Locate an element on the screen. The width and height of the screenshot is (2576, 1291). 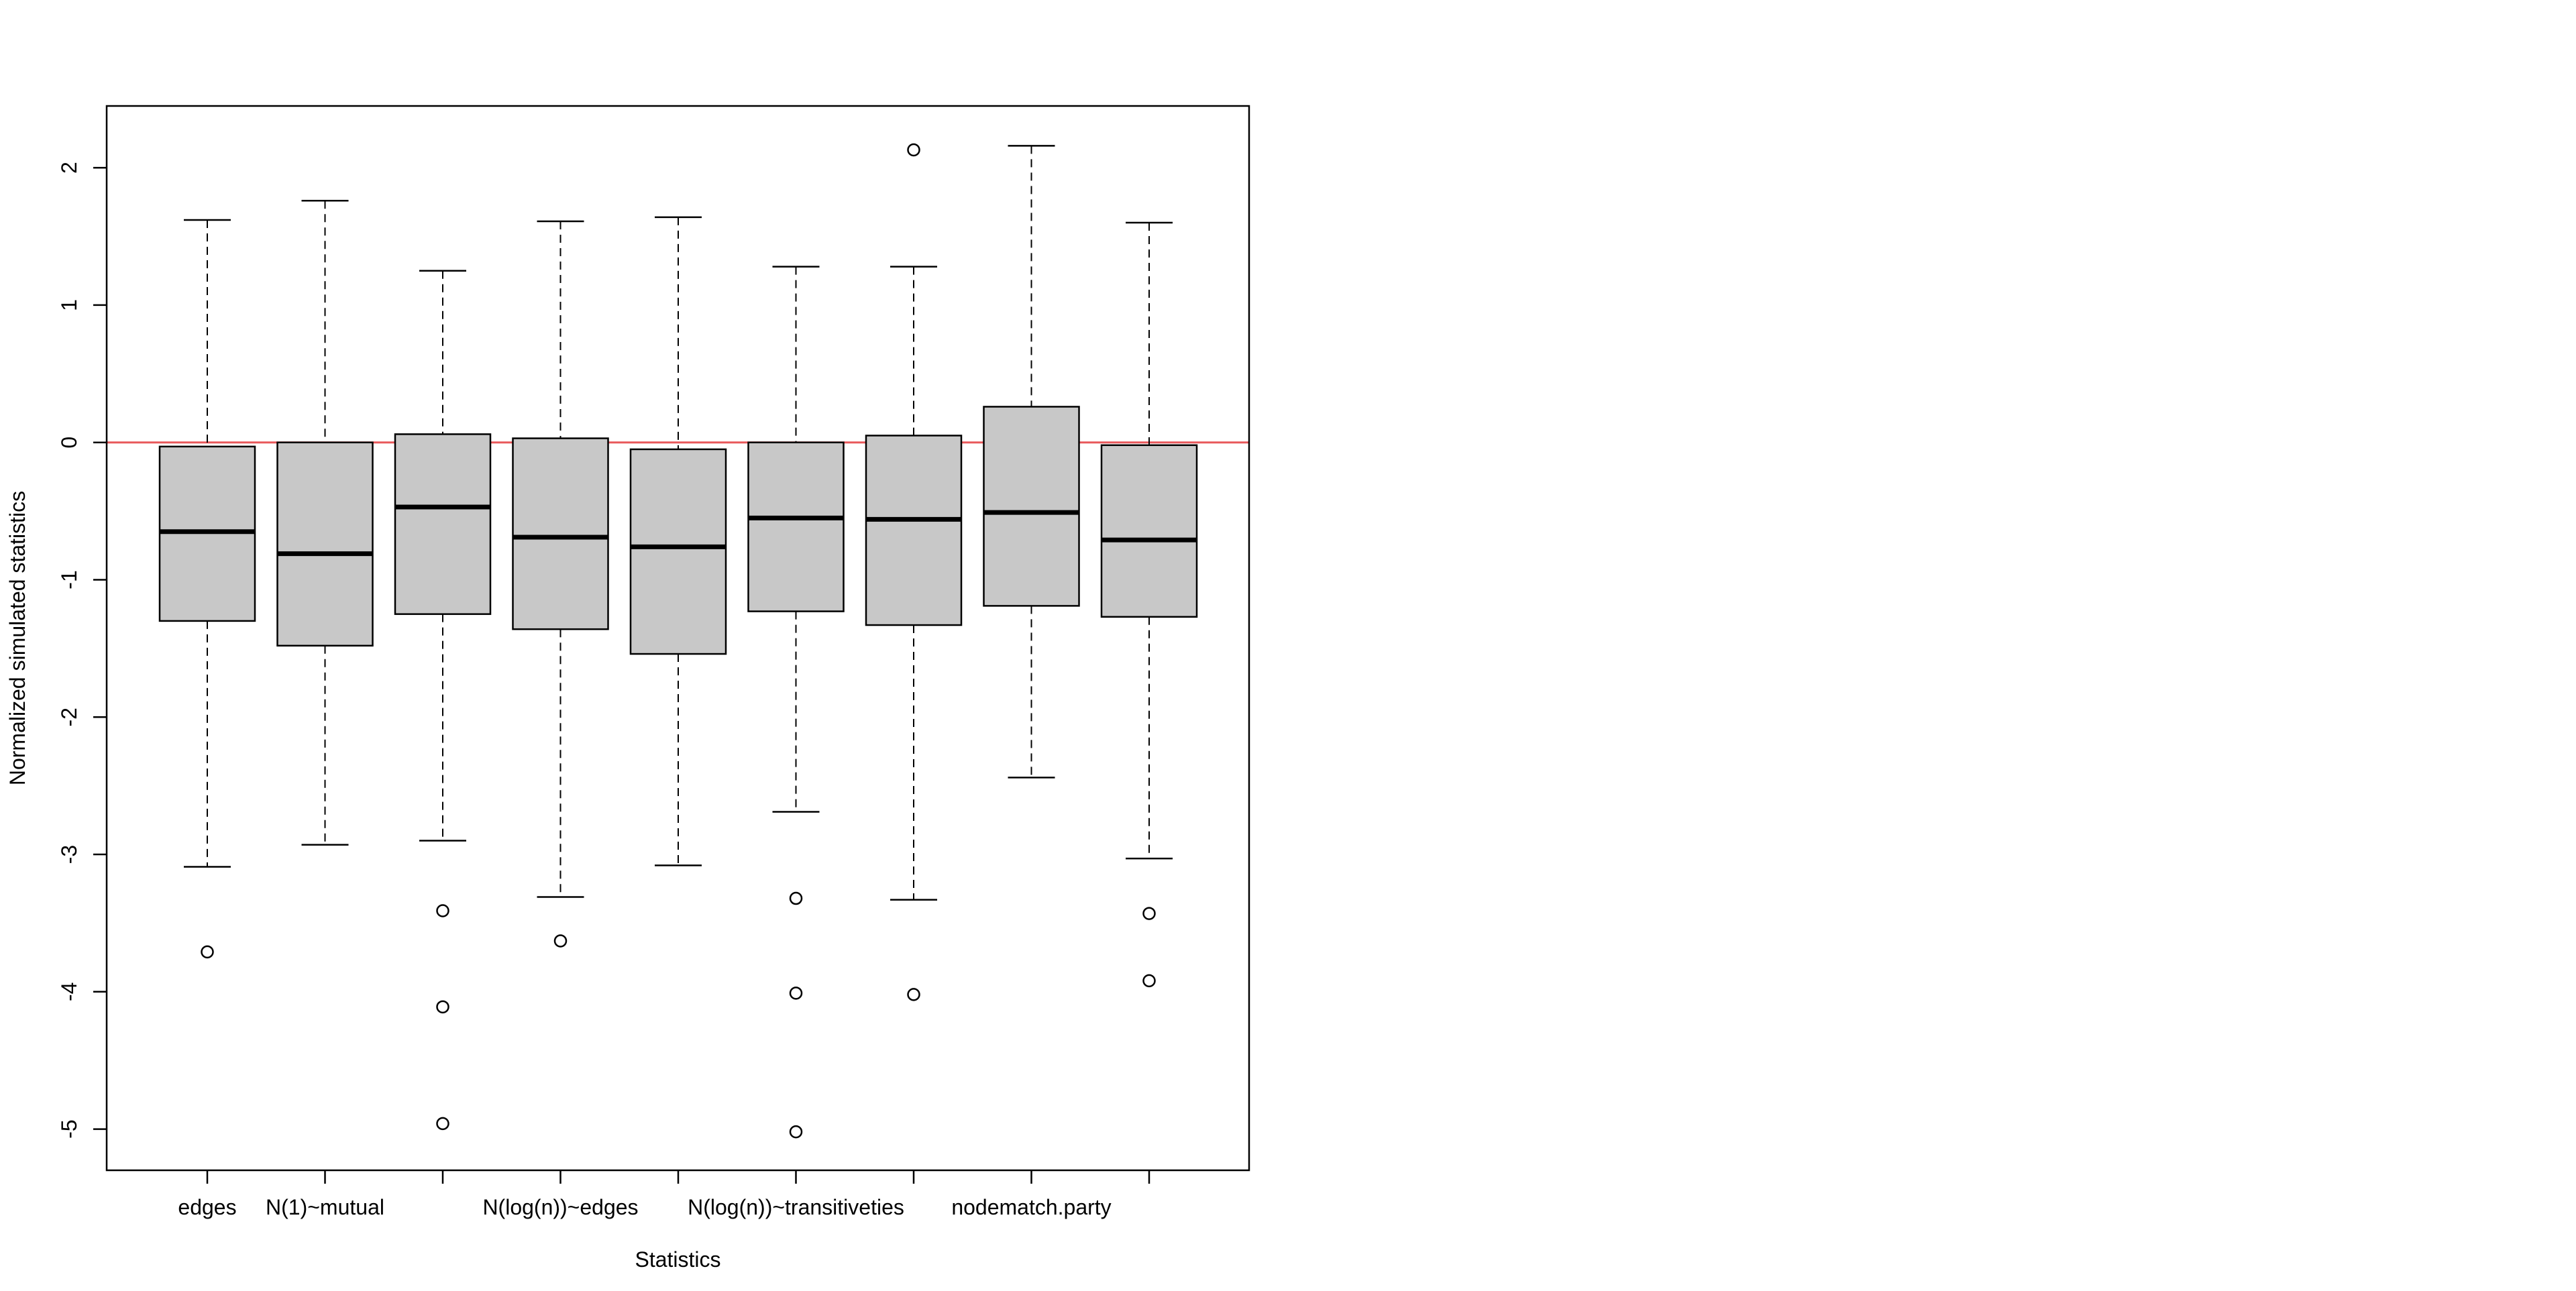
x-tick-label: N(log(n))~transitiveties is located at coordinates (796, 1207).